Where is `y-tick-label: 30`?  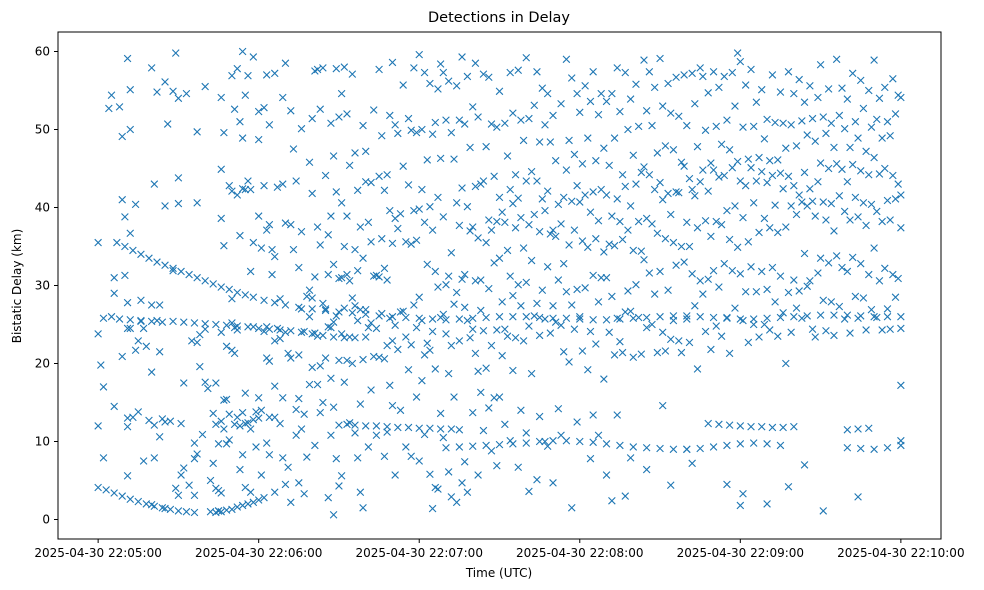 y-tick-label: 30 is located at coordinates (42, 286).